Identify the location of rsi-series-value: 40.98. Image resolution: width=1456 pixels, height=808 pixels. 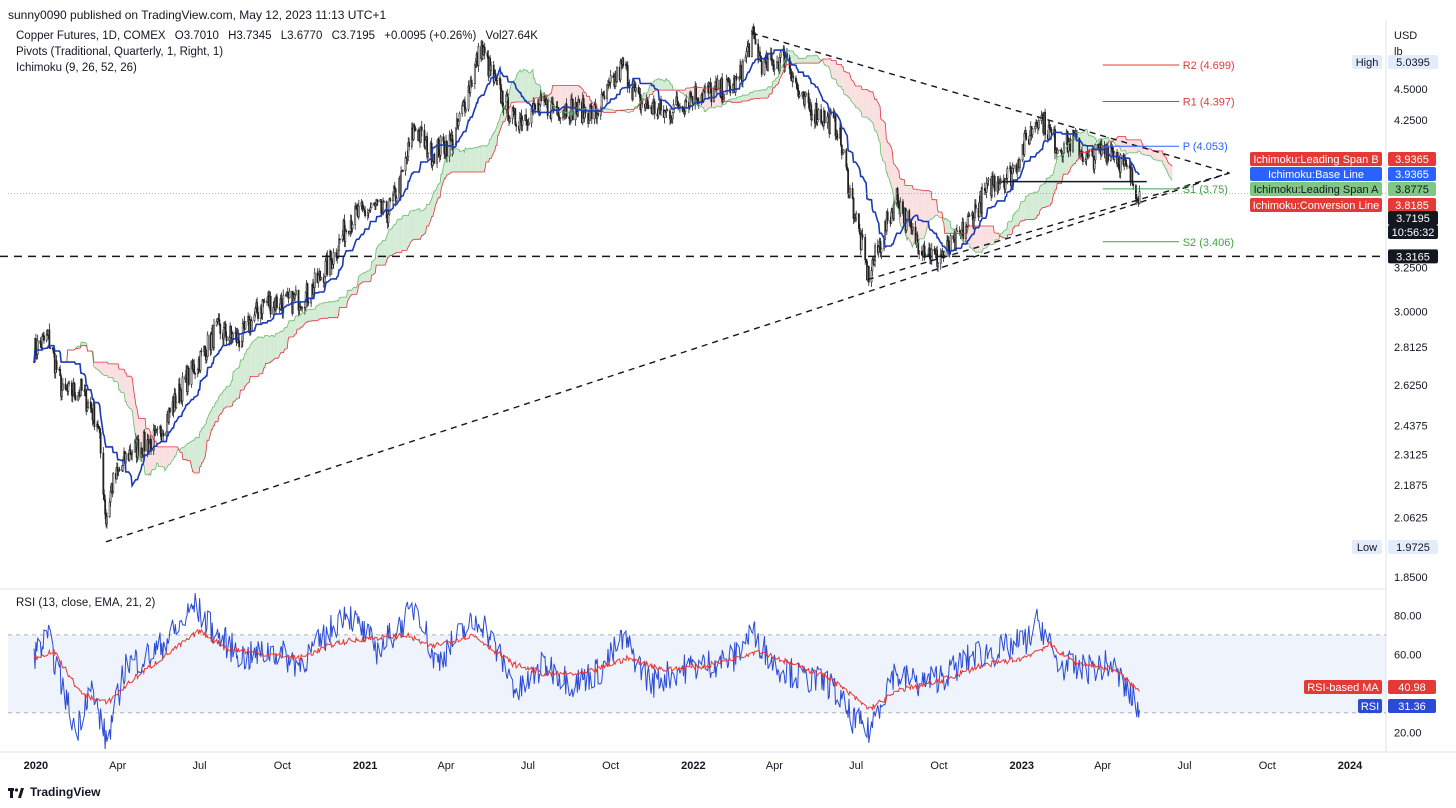
(1412, 688).